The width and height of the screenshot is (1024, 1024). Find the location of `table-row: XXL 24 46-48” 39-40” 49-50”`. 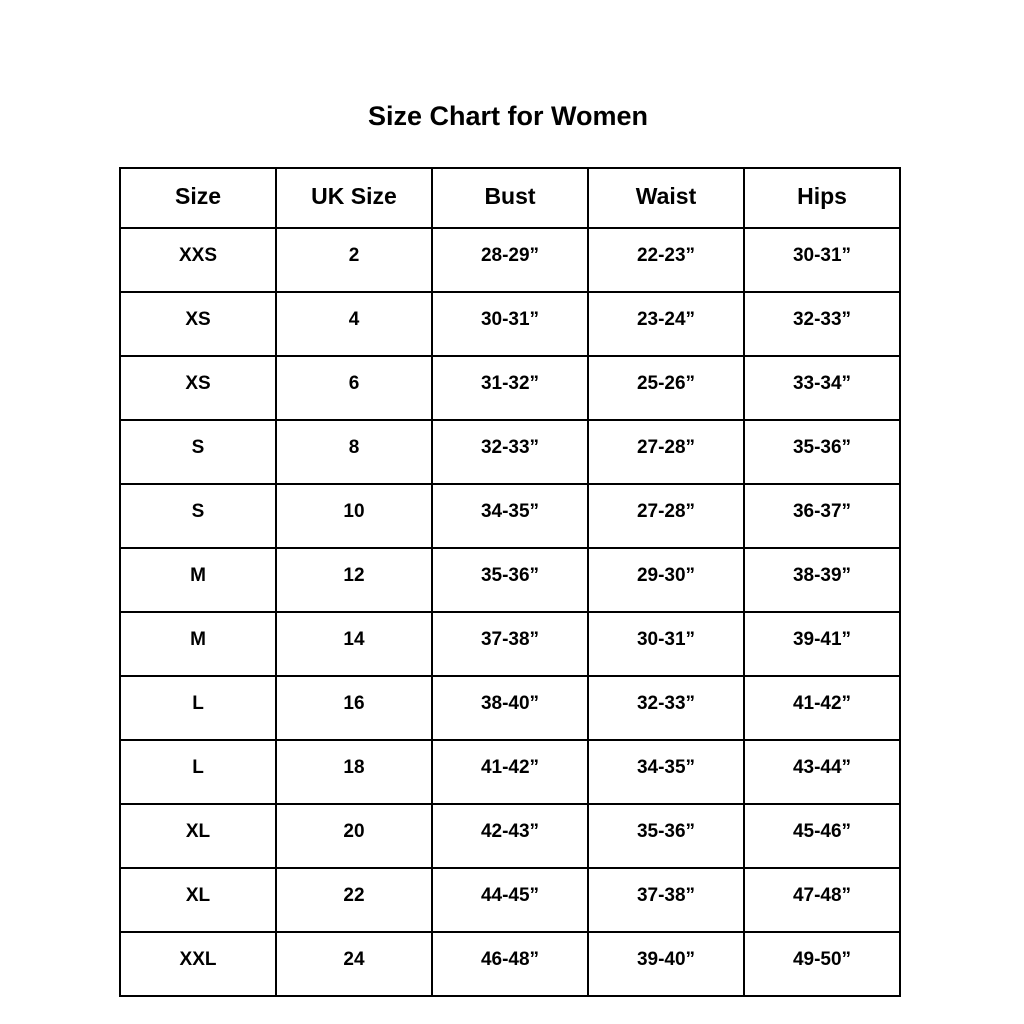

table-row: XXL 24 46-48” 39-40” 49-50” is located at coordinates (510, 964).